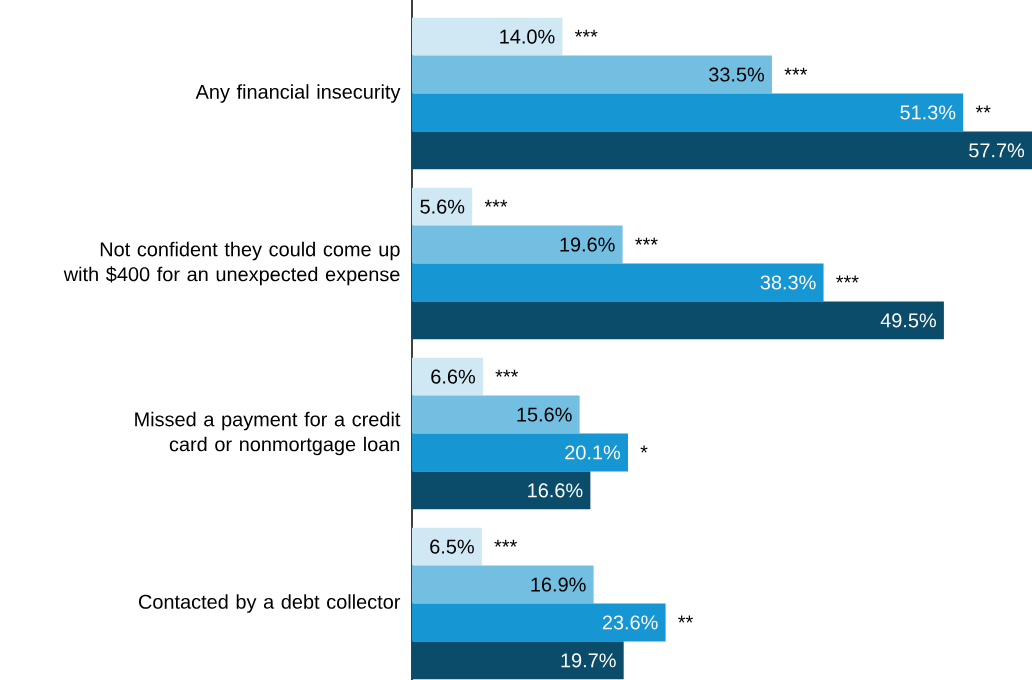 This screenshot has height=680, width=1032. What do you see at coordinates (269, 603) in the screenshot?
I see `y-tick-label: Contacted by a debt collector` at bounding box center [269, 603].